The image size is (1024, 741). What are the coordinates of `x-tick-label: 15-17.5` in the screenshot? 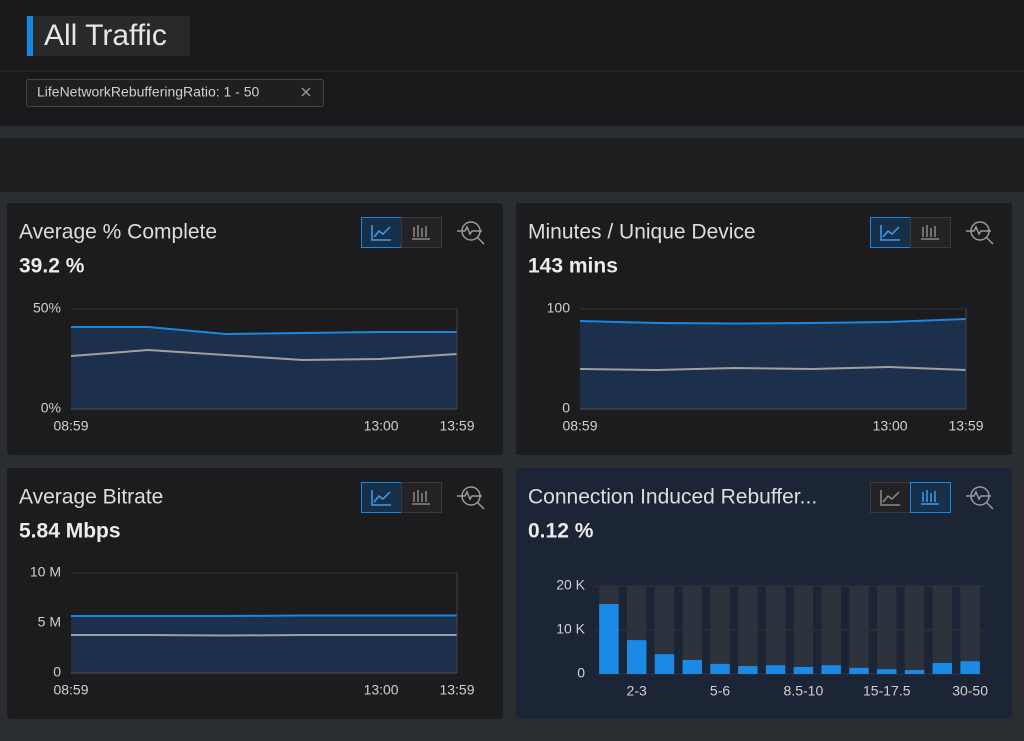 It's located at (887, 691).